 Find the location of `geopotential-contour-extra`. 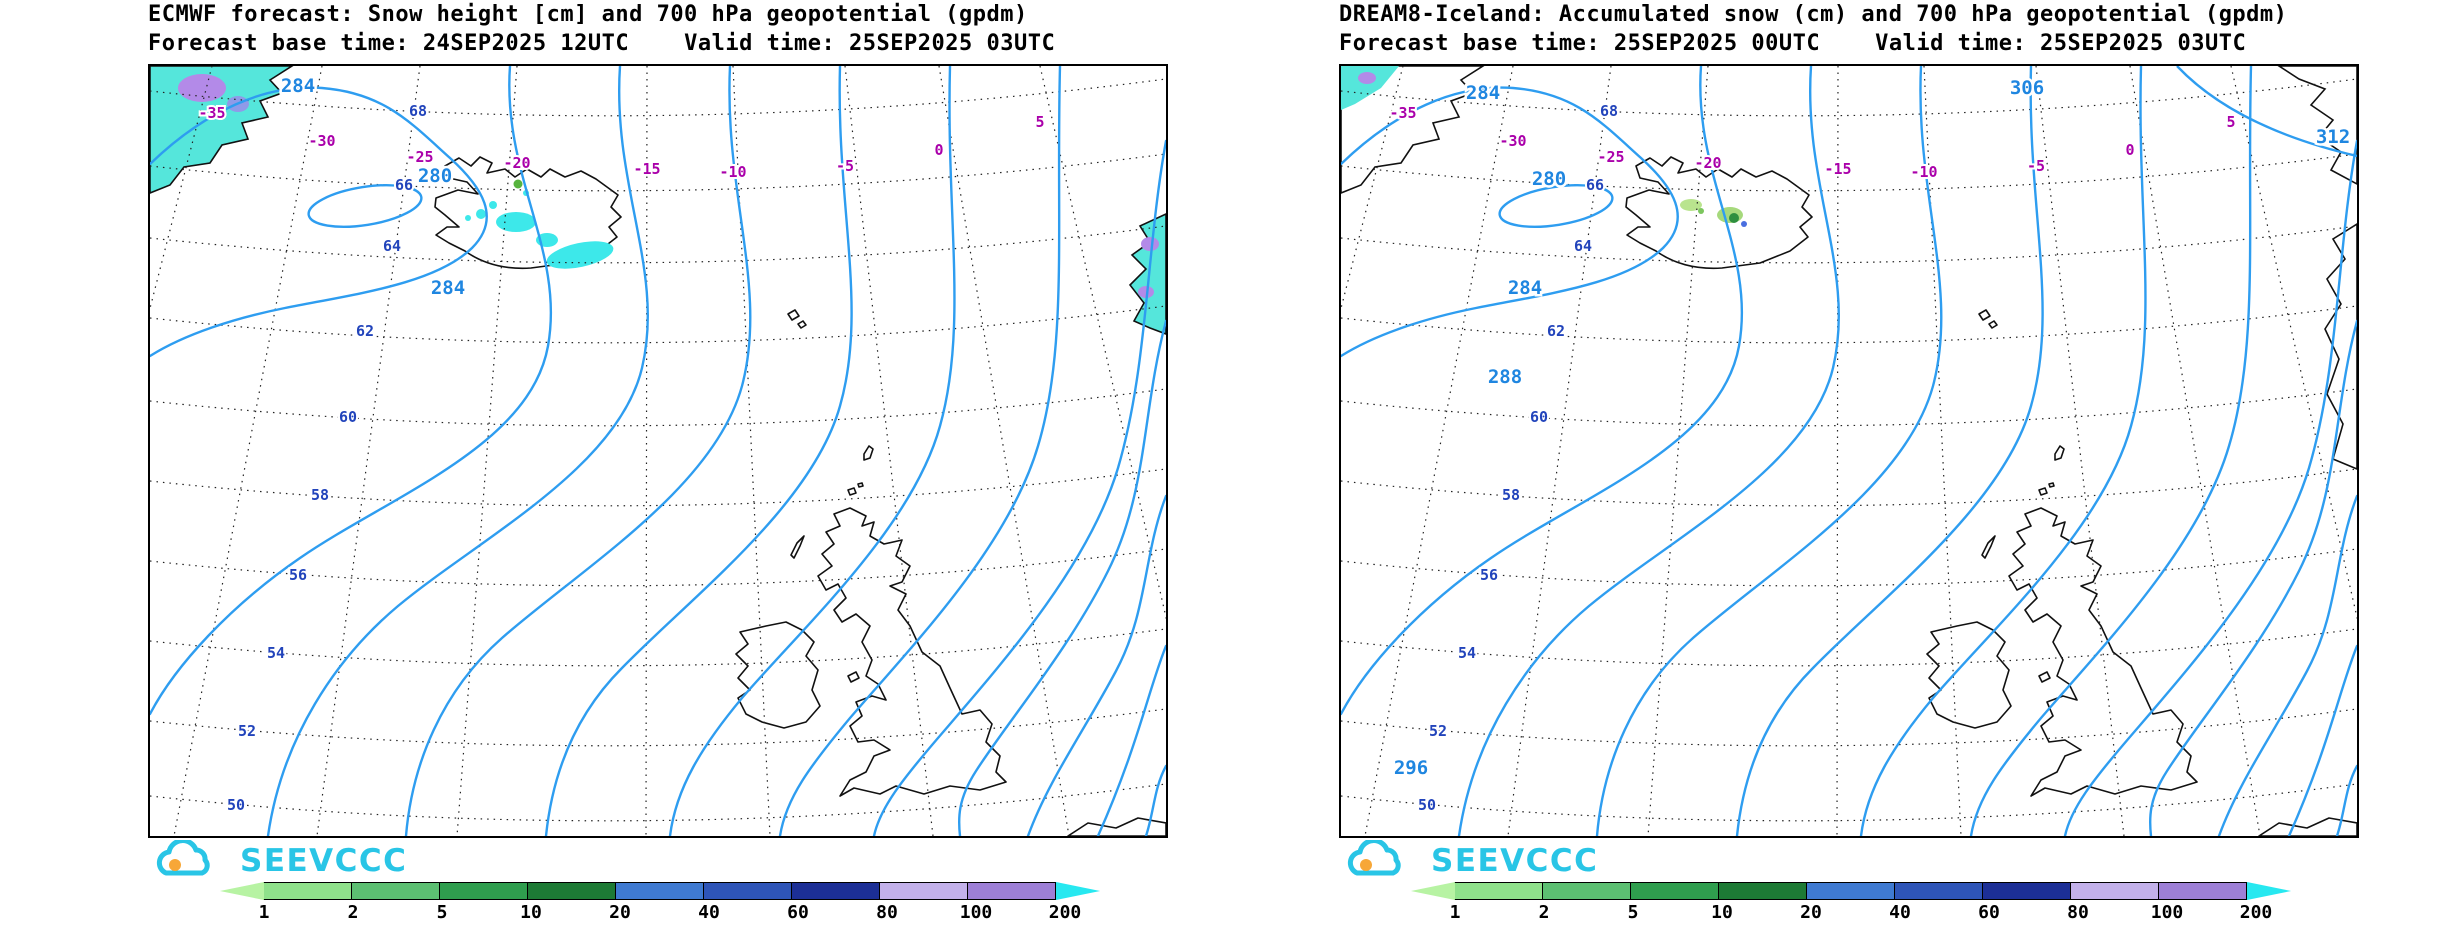

geopotential-contour-extra is located at coordinates (2266, 112).